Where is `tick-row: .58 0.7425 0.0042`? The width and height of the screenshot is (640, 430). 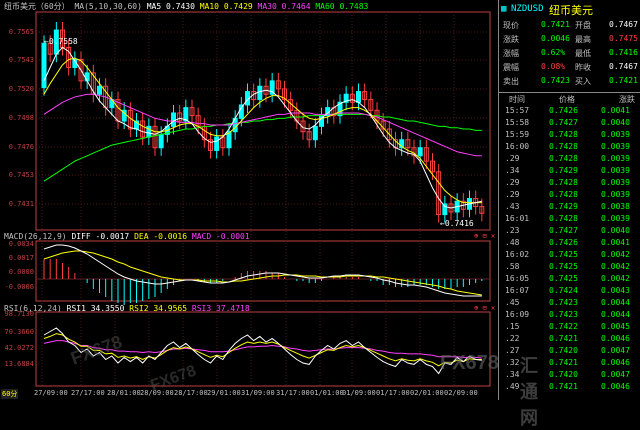 tick-row: .58 0.7425 0.0042 is located at coordinates (570, 267).